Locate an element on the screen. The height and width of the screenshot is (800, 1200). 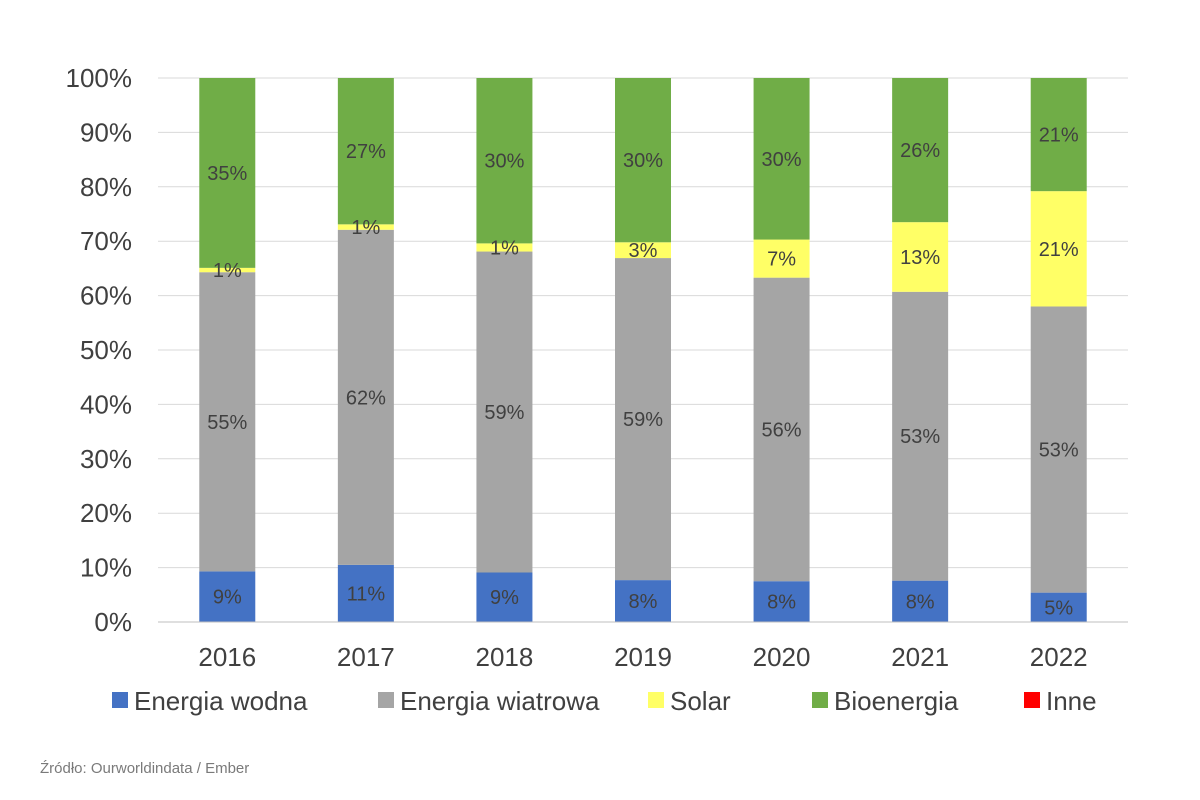
x-tick-label: 2017 is located at coordinates (366, 657).